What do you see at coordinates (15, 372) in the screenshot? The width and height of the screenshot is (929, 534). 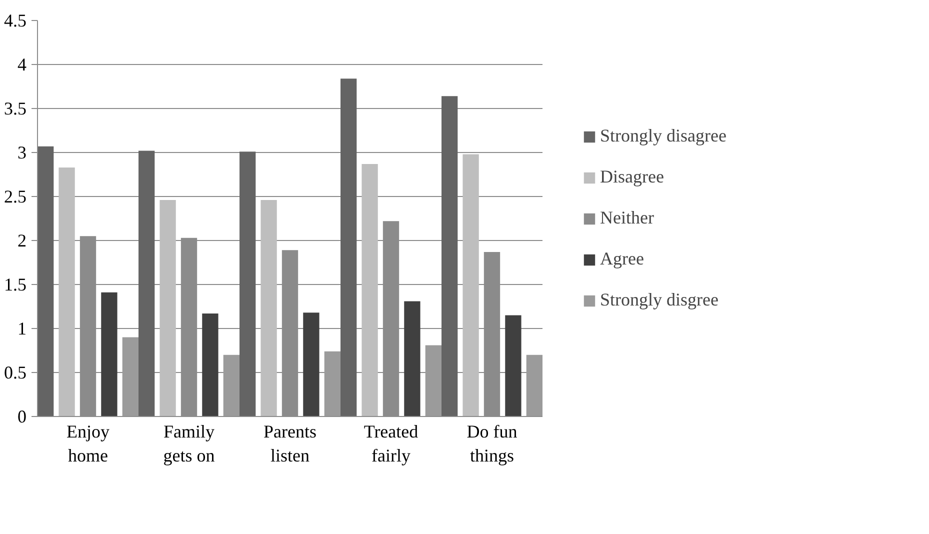 I see `y-tick-label: 0.5` at bounding box center [15, 372].